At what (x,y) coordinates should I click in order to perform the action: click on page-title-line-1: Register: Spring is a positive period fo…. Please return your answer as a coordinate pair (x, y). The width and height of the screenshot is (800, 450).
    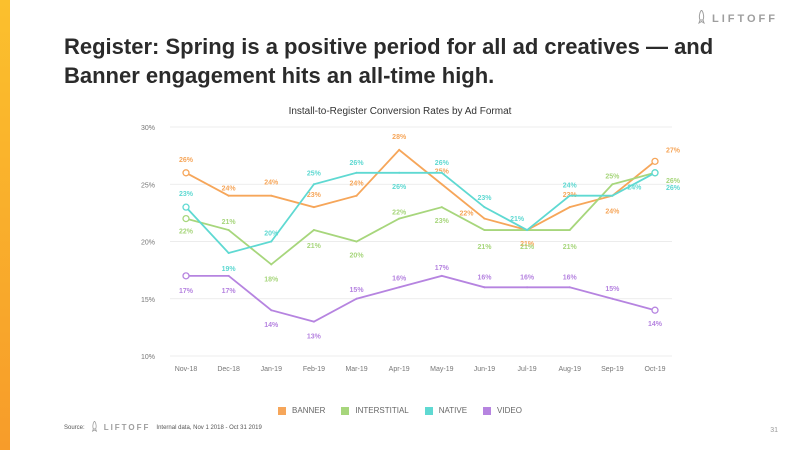
    Looking at the image, I should click on (389, 46).